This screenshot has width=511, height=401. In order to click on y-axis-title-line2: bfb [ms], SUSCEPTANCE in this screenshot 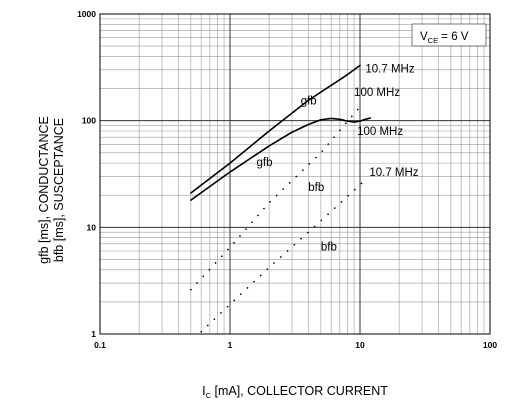, I will do `click(59, 190)`.